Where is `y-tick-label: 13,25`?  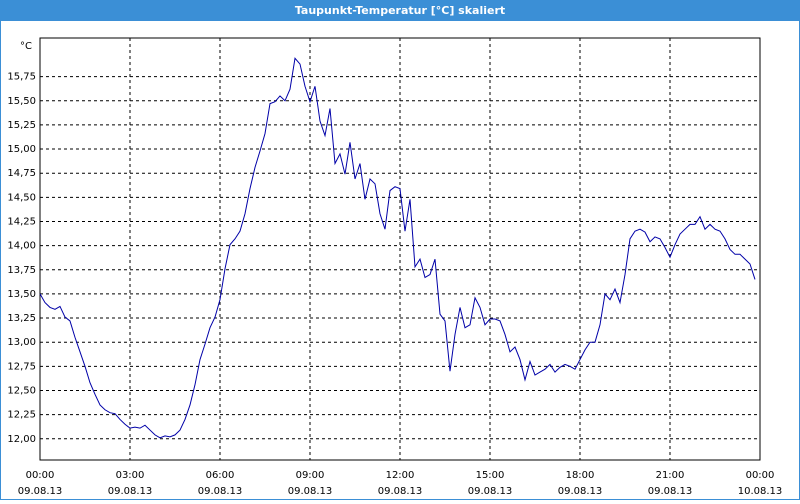
y-tick-label: 13,25 is located at coordinates (21, 318).